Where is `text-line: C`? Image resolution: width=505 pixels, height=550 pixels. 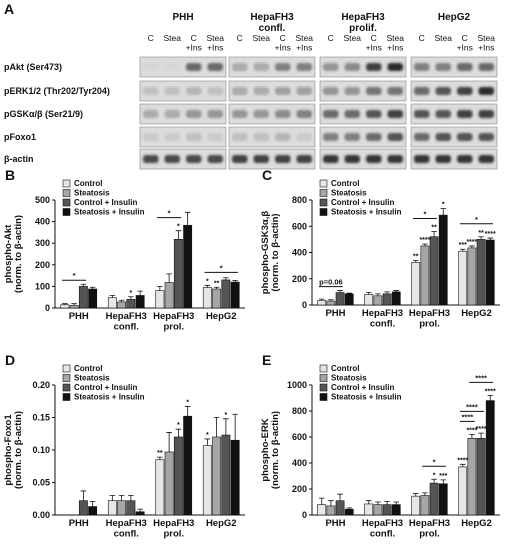
text-line: C is located at coordinates (374, 38).